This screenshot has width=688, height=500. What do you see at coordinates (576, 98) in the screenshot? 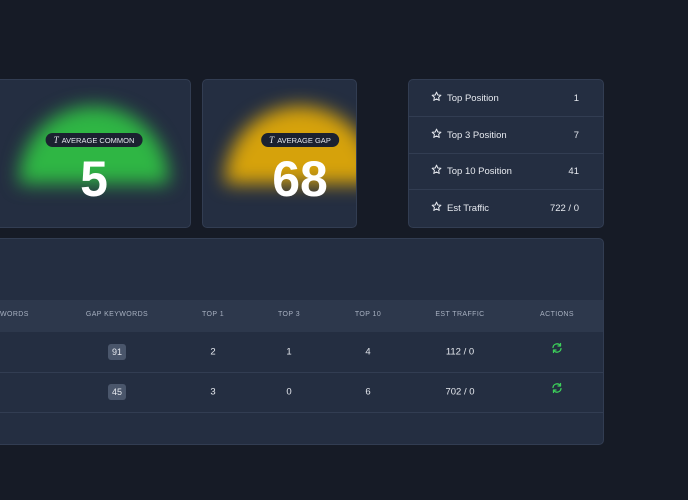
I see `position-value: 1` at bounding box center [576, 98].